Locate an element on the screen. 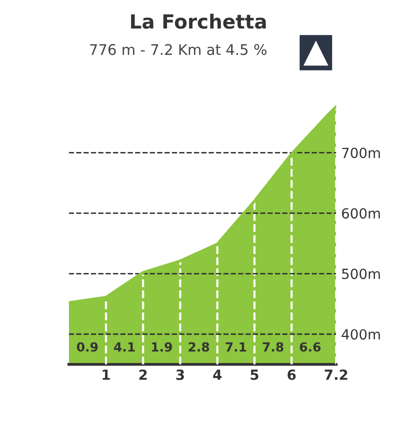 Image resolution: width=405 pixels, height=439 pixels. annotation: 0.9 is located at coordinates (87, 347).